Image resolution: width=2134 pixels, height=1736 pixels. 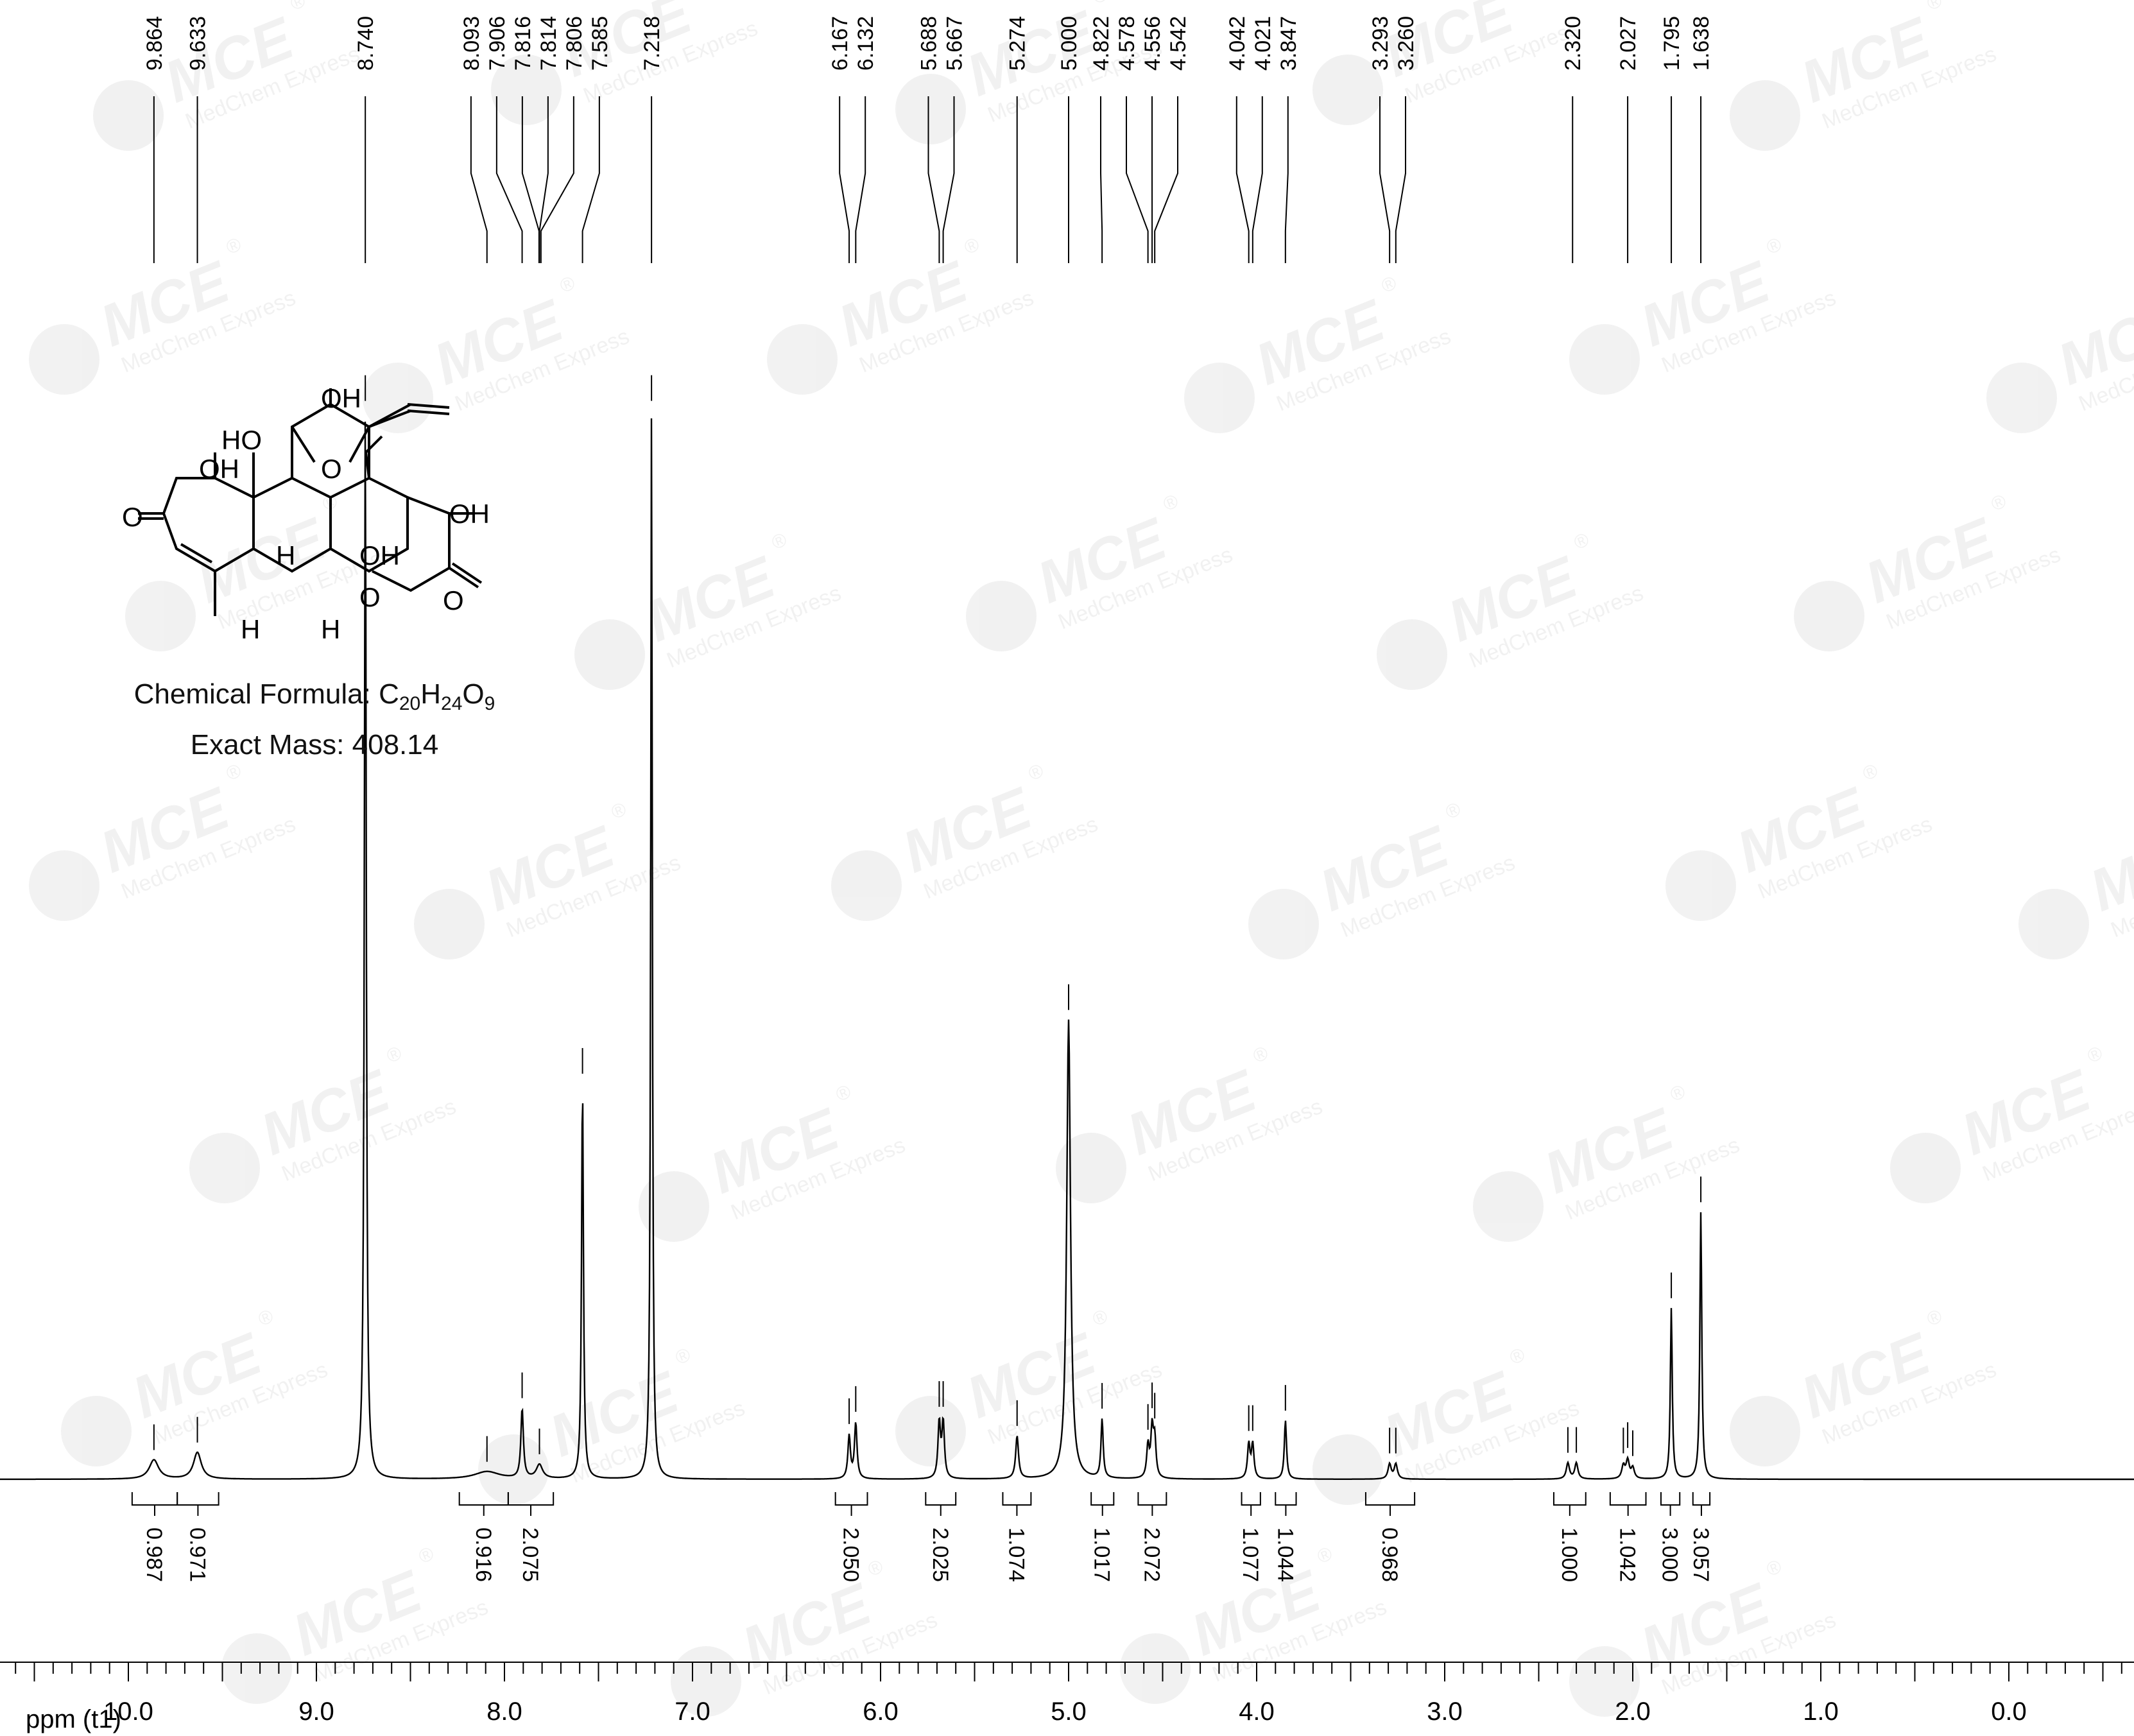 What do you see at coordinates (469, 514) in the screenshot?
I see `atom-label-oh_right: OH` at bounding box center [469, 514].